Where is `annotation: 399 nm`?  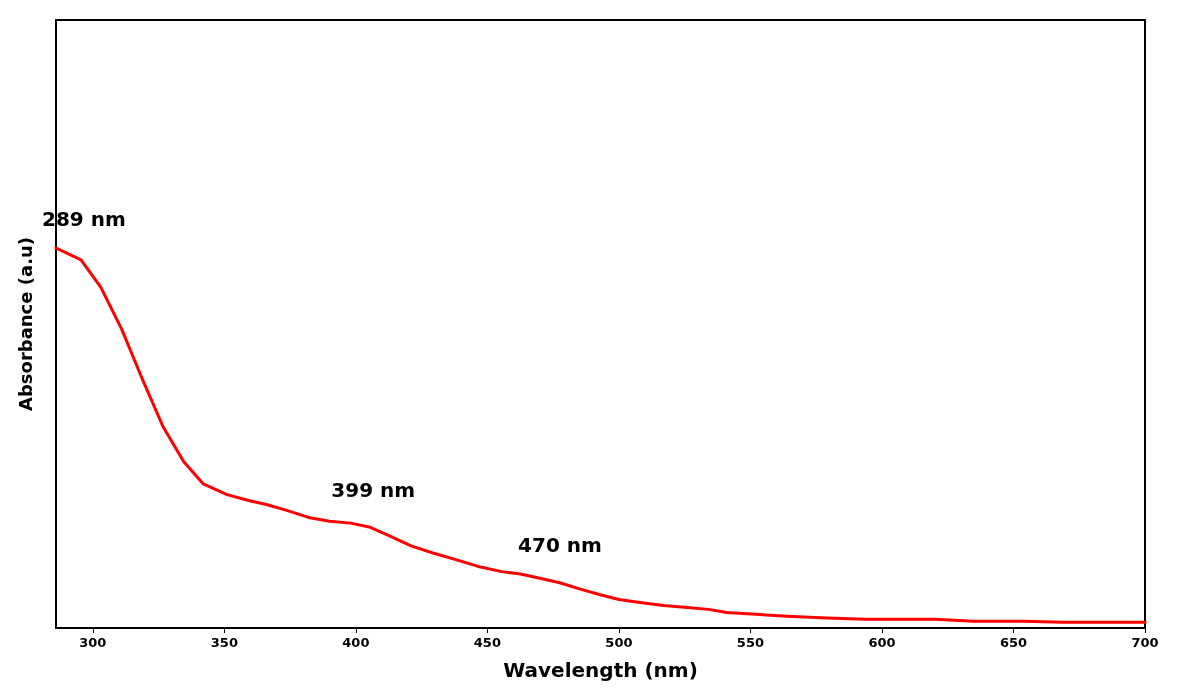 annotation: 399 nm is located at coordinates (373, 490).